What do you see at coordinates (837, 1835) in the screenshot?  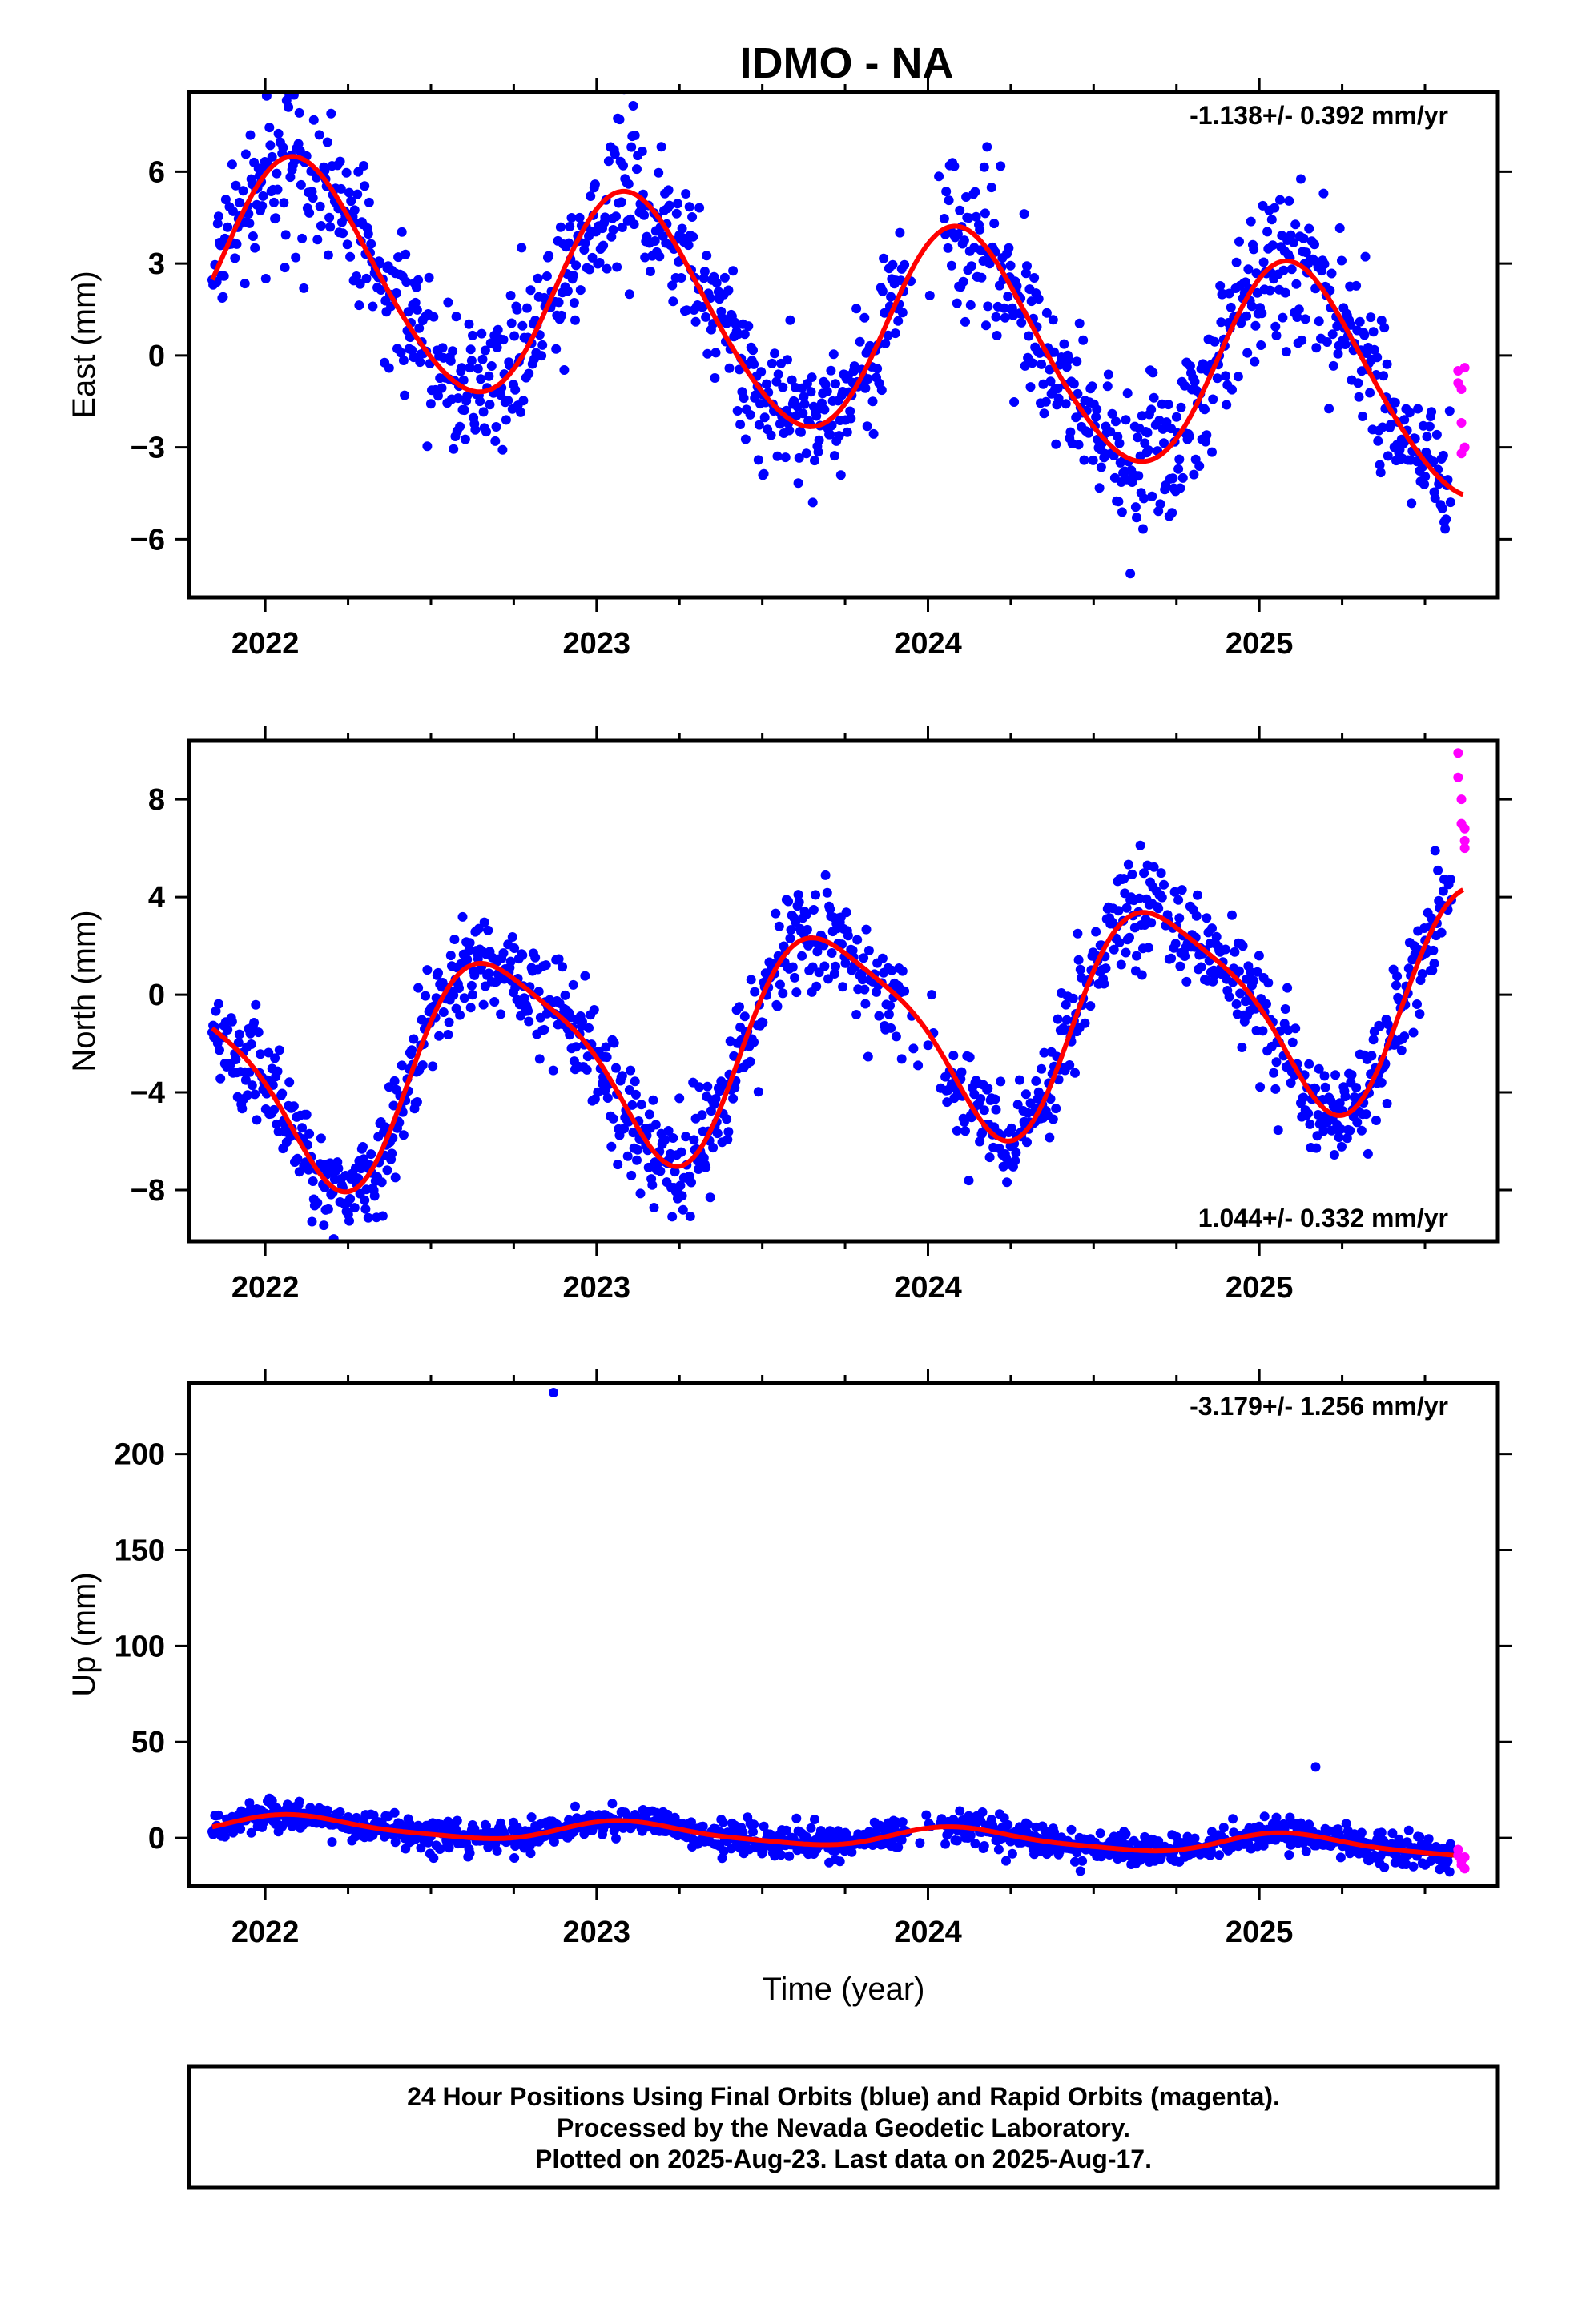 I see `model-fit-line` at bounding box center [837, 1835].